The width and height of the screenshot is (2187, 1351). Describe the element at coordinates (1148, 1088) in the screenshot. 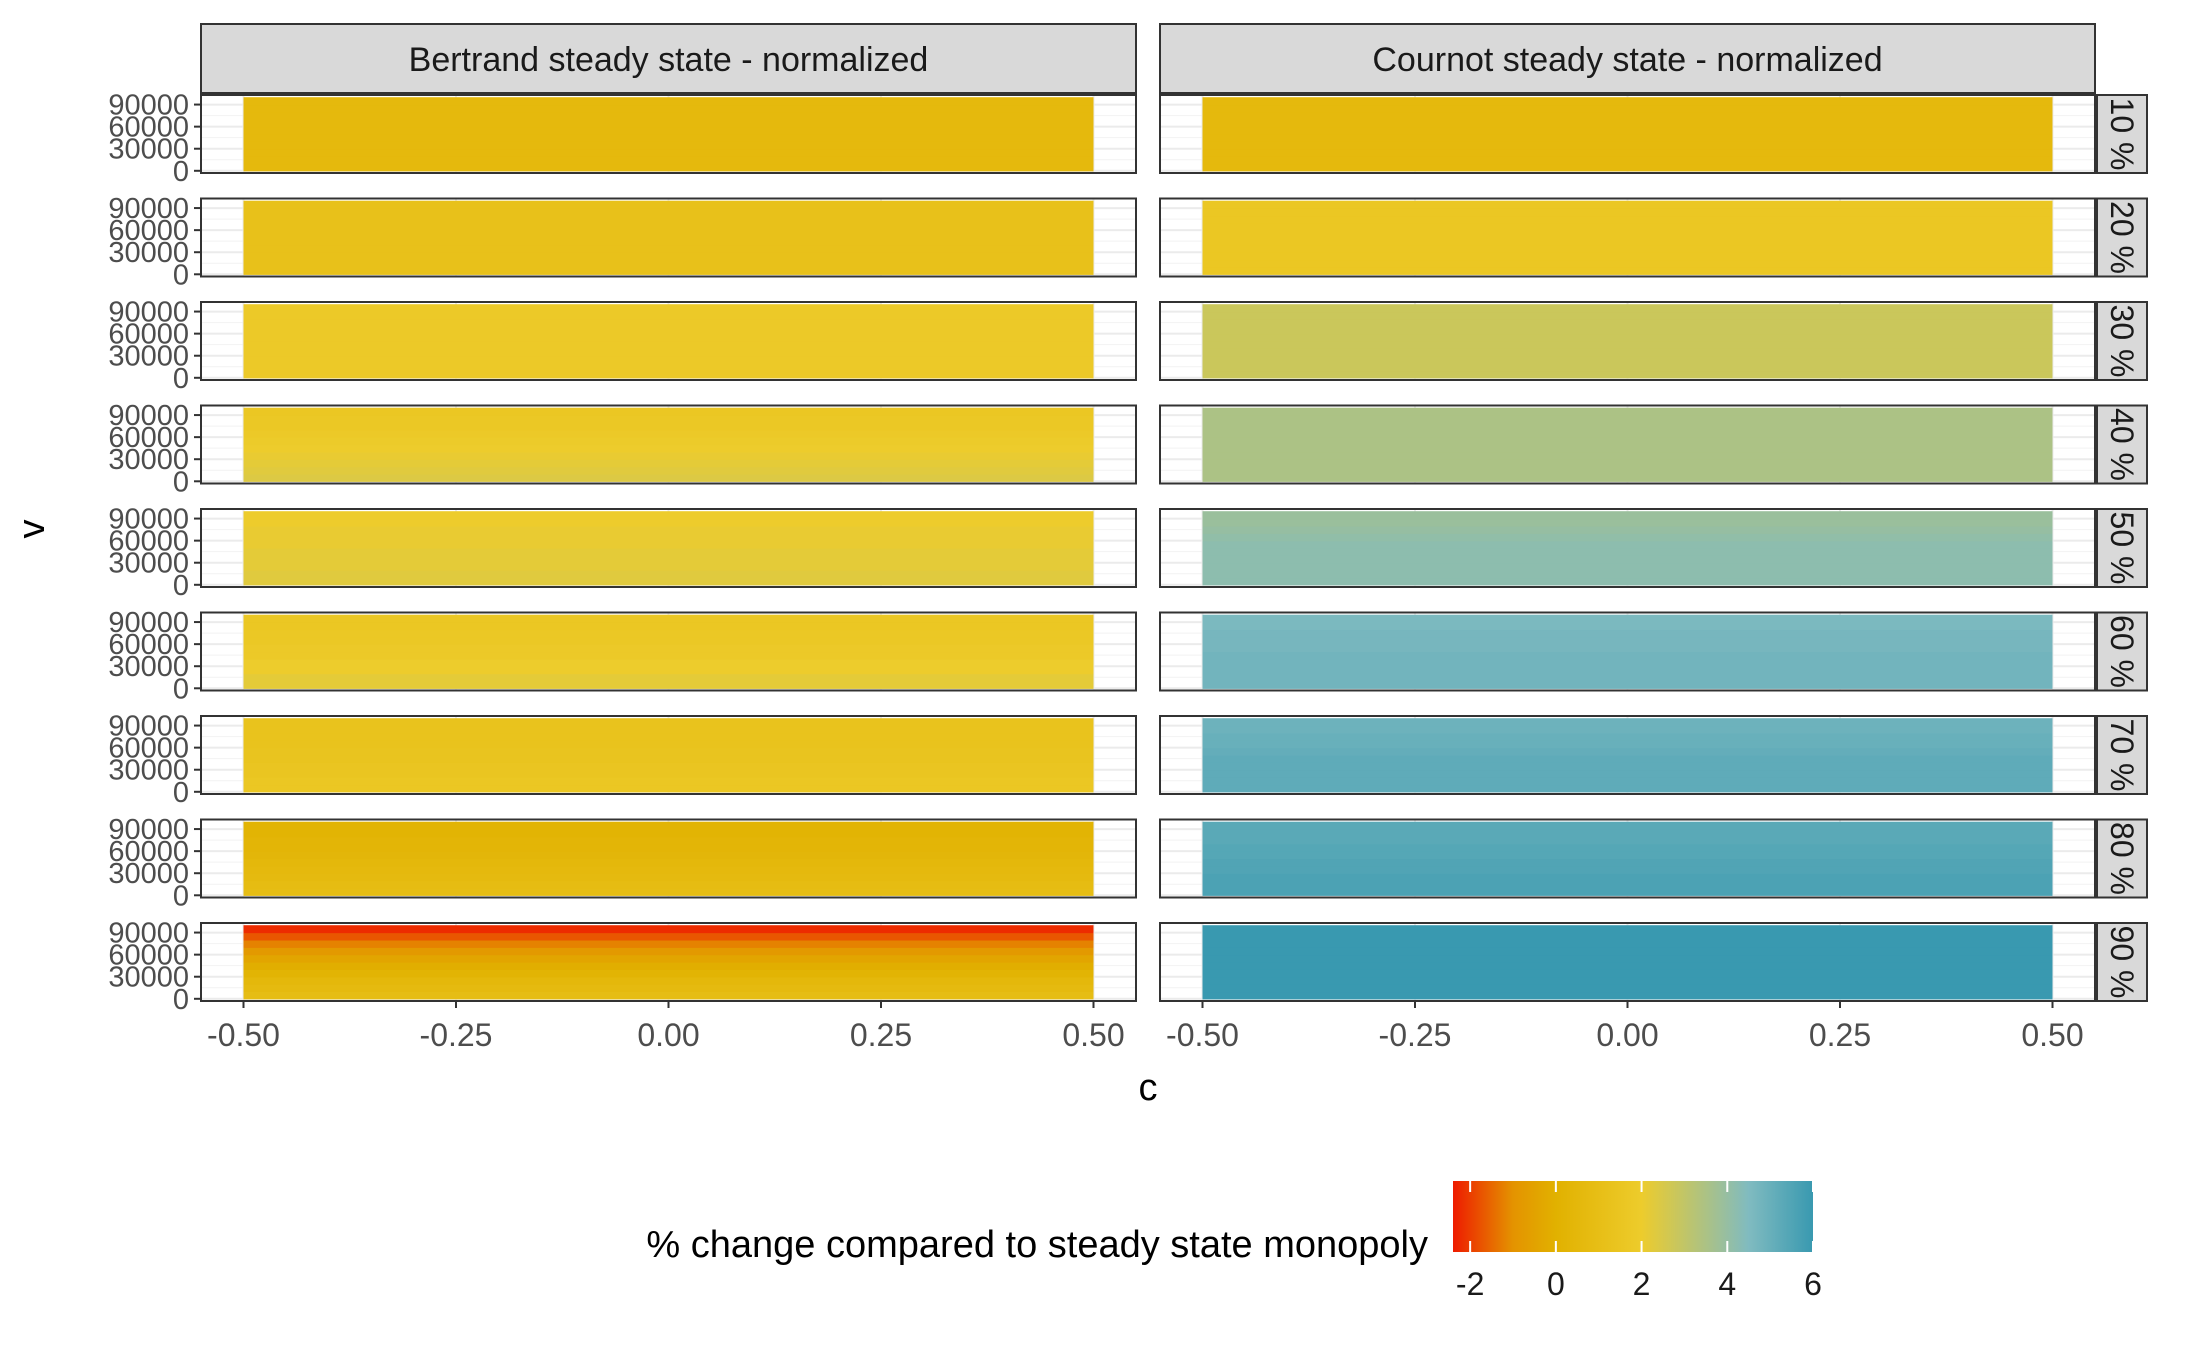

I see `x-axis-title: c` at that location.